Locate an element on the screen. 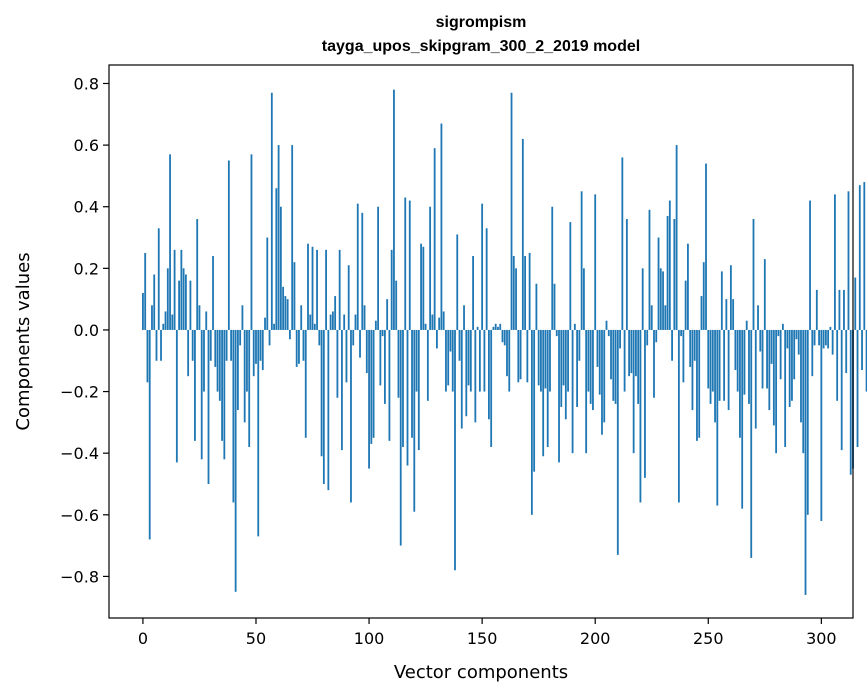 The image size is (867, 696). x-tick-label: 300 is located at coordinates (821, 638).